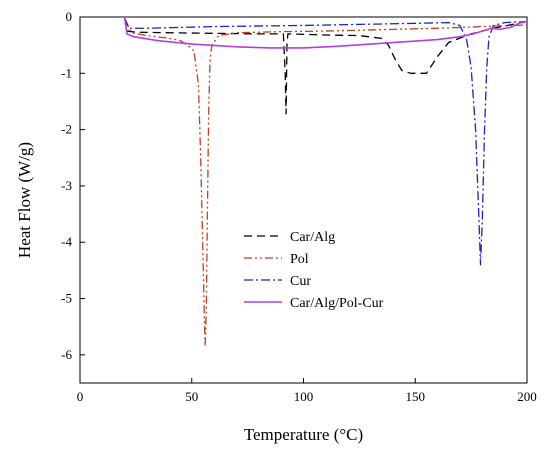 The image size is (550, 450). I want to click on y-tick-label: -1, so click(66, 72).